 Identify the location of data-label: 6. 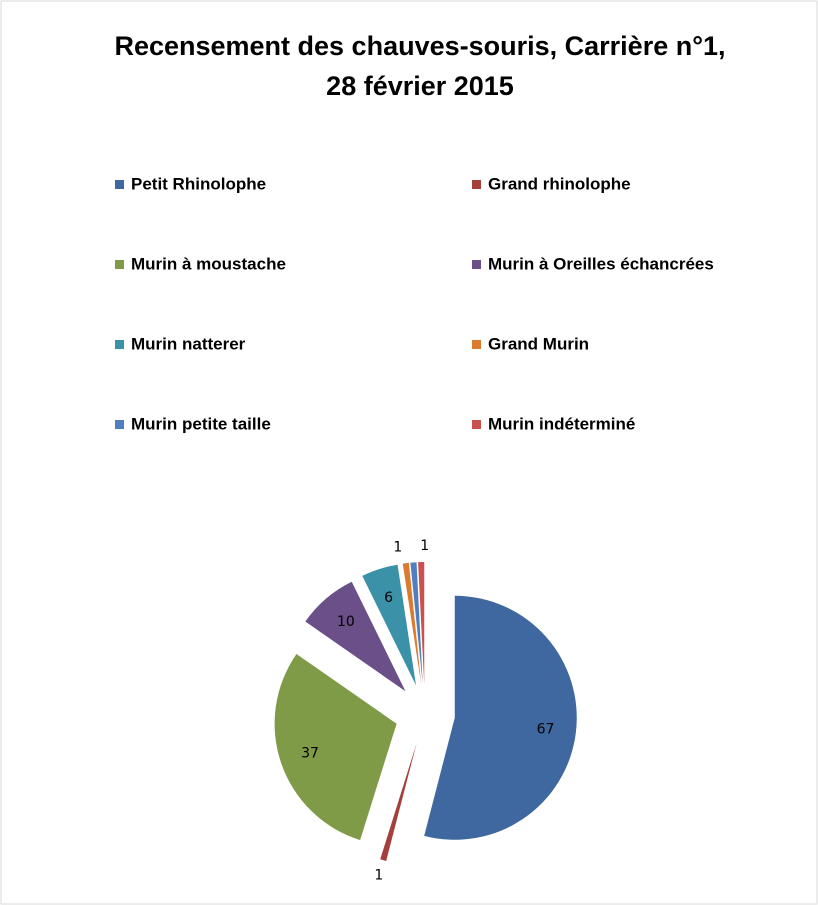
(388, 598).